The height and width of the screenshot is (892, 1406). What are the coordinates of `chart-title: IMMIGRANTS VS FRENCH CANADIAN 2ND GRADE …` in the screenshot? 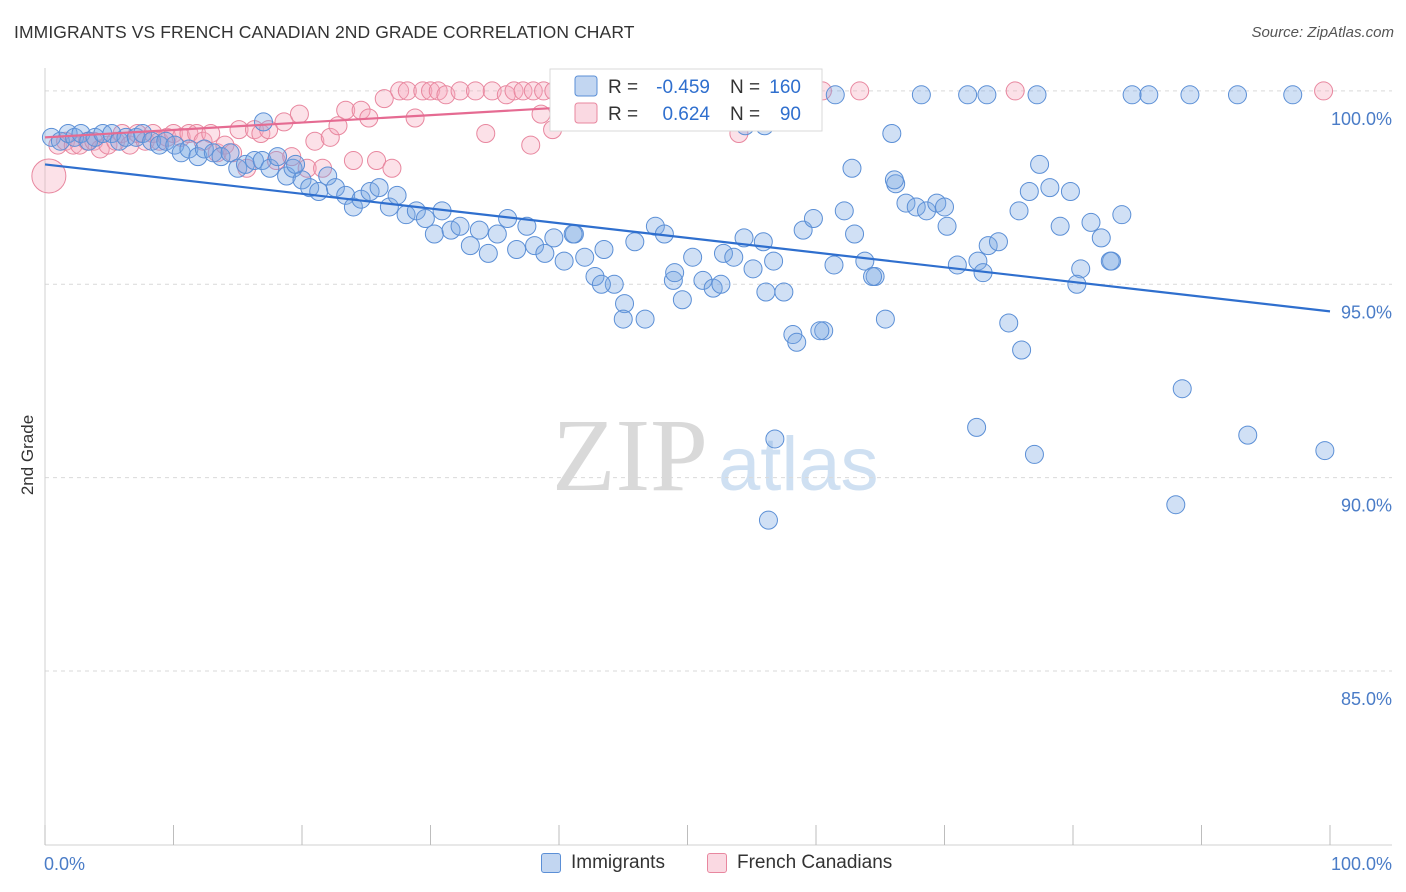 It's located at (324, 32).